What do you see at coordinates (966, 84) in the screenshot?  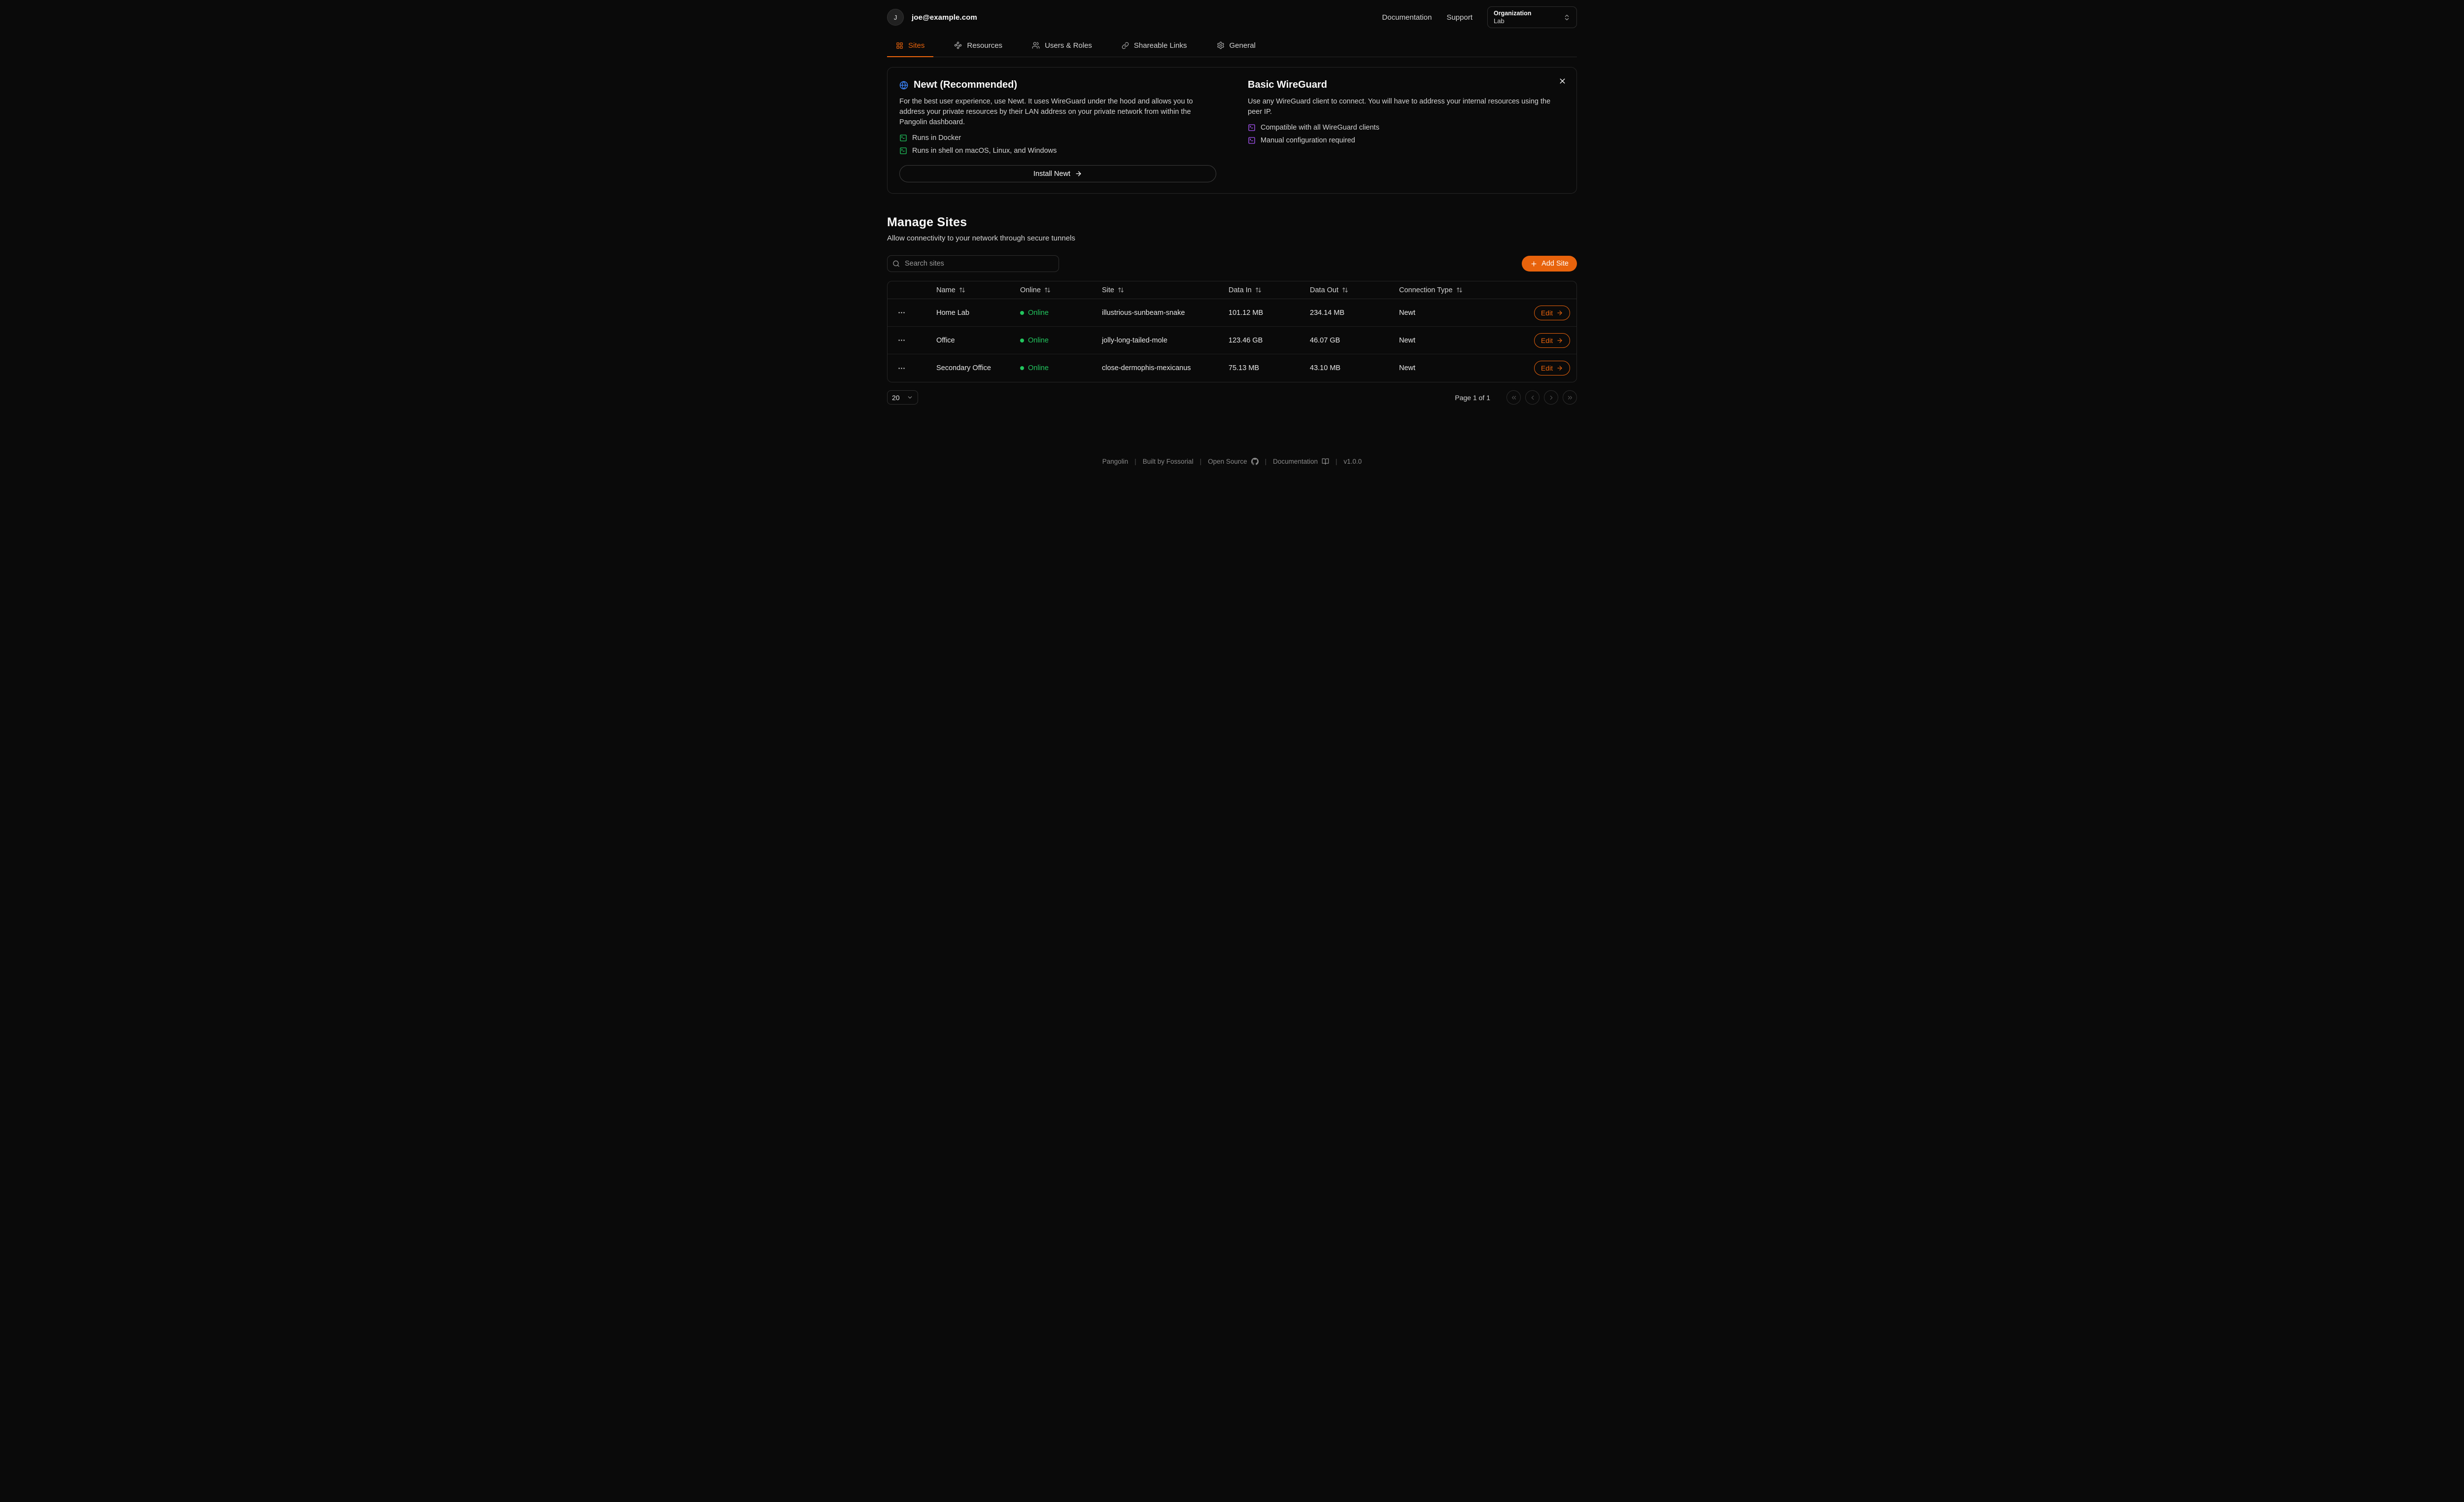 I see `newt-title: Newt (Recommended)` at bounding box center [966, 84].